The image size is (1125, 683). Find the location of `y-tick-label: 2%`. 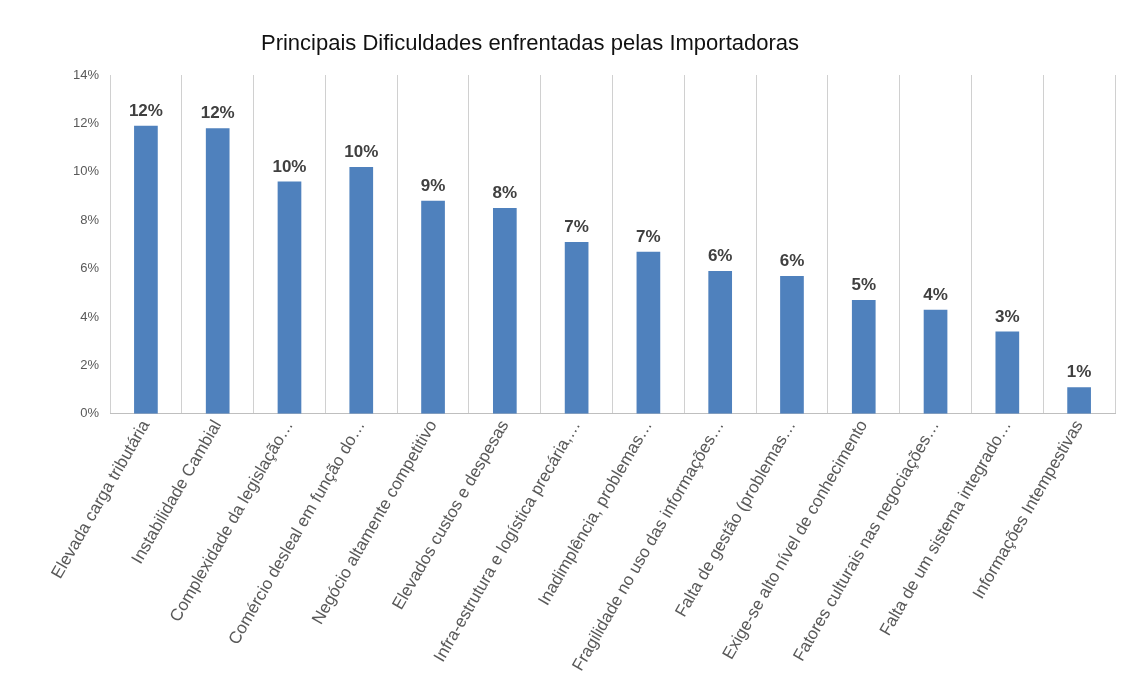

y-tick-label: 2% is located at coordinates (90, 365).